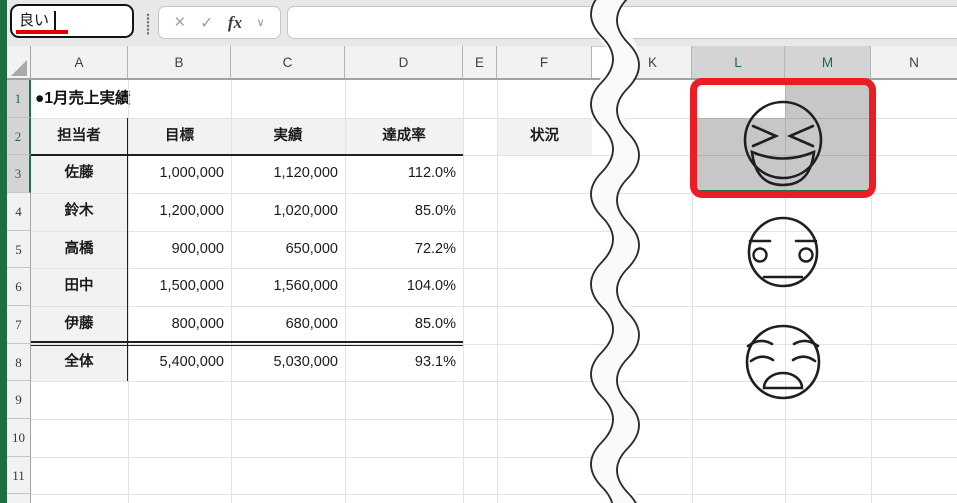 This screenshot has height=503, width=957. Describe the element at coordinates (19, 99) in the screenshot. I see `row-header-1: 1` at that location.